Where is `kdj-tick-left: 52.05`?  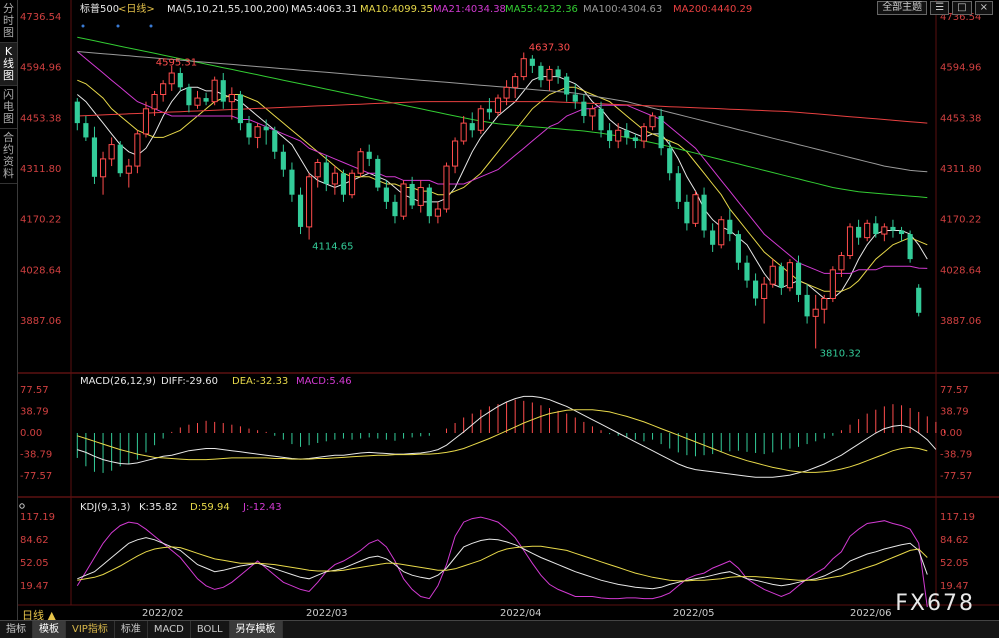
kdj-tick-left: 52.05 is located at coordinates (34, 563).